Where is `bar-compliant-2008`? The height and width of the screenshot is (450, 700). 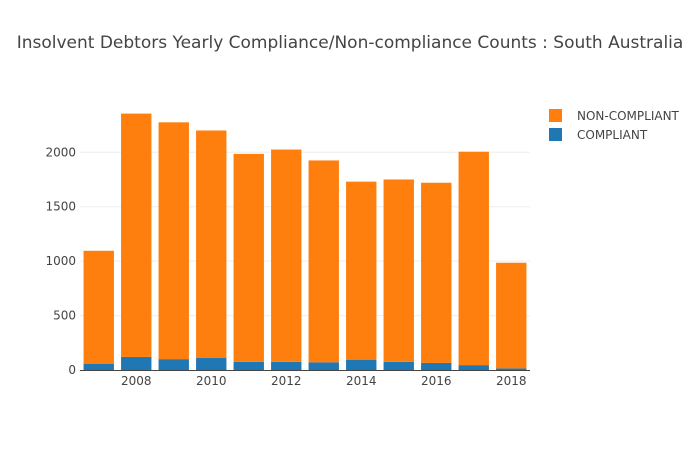
bar-compliant-2008 is located at coordinates (136, 363).